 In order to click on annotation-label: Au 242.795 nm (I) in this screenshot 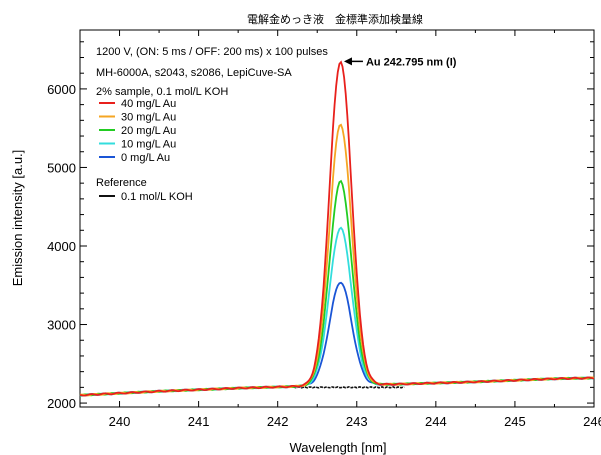, I will do `click(411, 62)`.